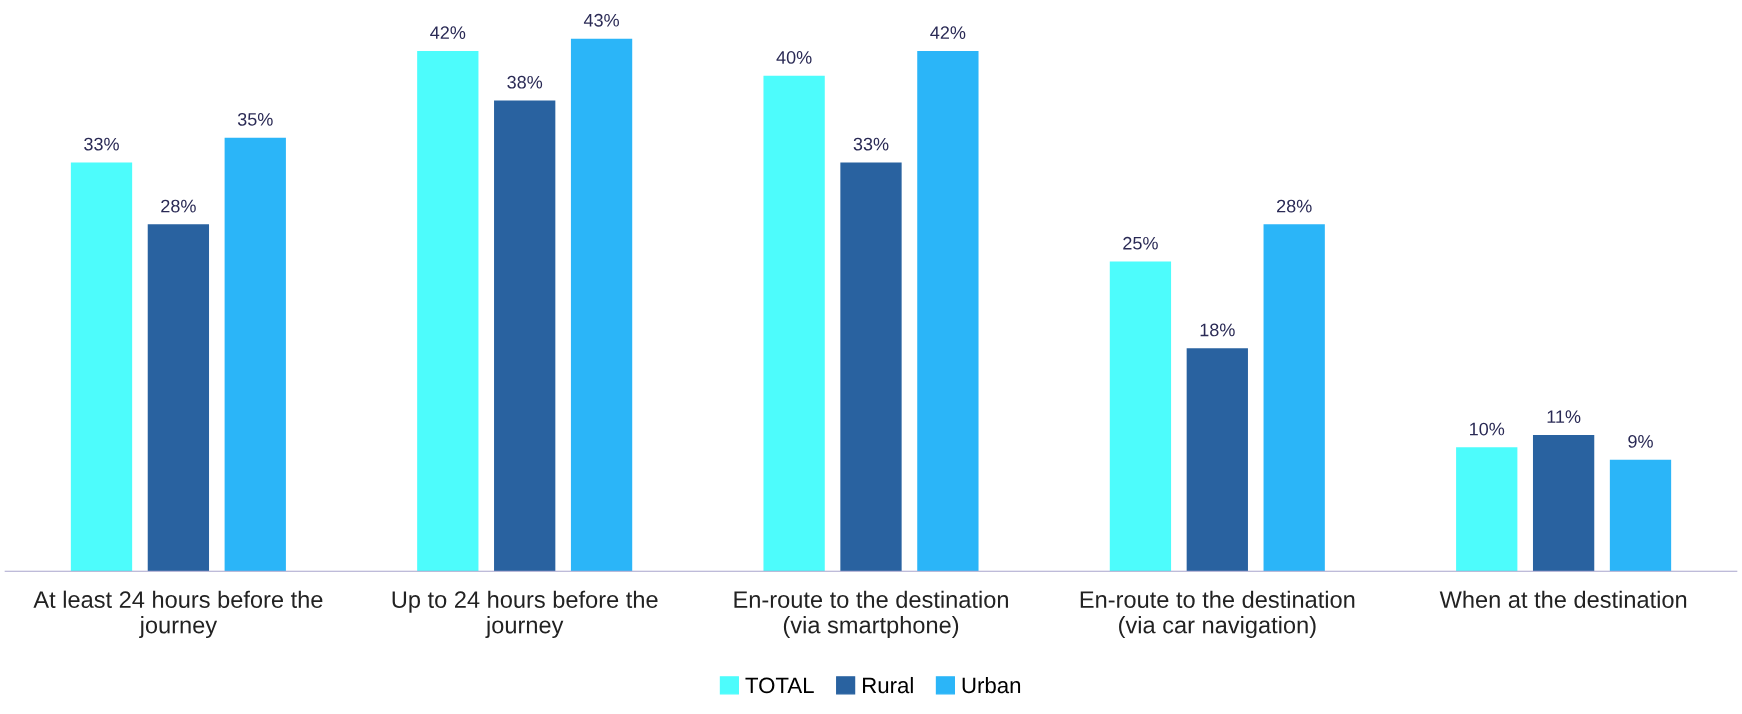 The height and width of the screenshot is (714, 1742). I want to click on legend-label: Rural, so click(888, 685).